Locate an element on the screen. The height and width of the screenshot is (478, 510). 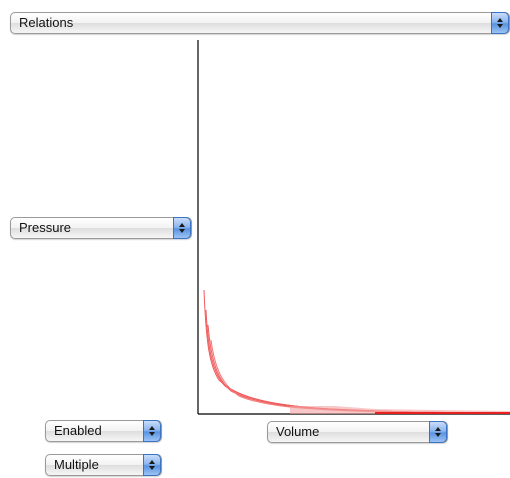
y-axis-popup: Pressure is located at coordinates (101, 228).